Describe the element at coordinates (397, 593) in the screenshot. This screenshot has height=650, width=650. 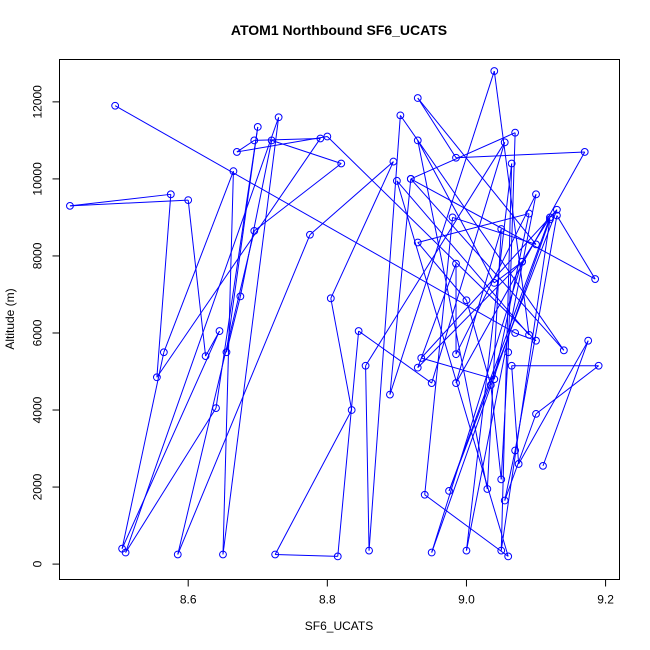
I see `x-axis: 8.6 8.8 9.0 9.2` at that location.